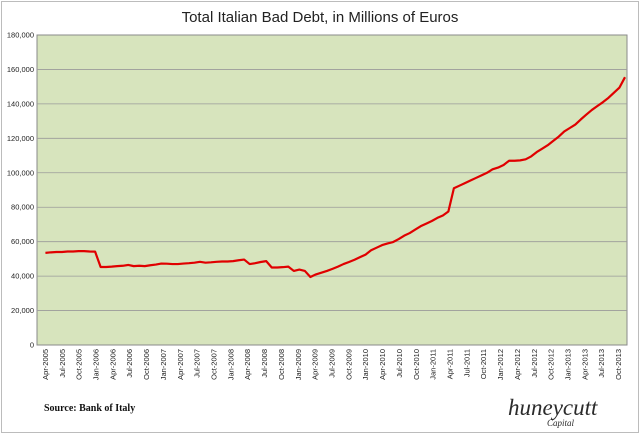 The image size is (640, 433). What do you see at coordinates (247, 364) in the screenshot?
I see `x-tick-label: Apr-2008` at bounding box center [247, 364].